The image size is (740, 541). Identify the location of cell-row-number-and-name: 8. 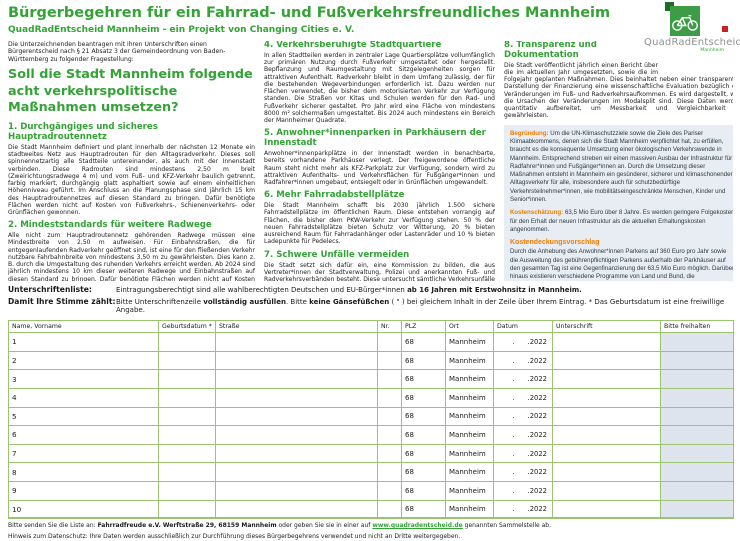
(83, 472).